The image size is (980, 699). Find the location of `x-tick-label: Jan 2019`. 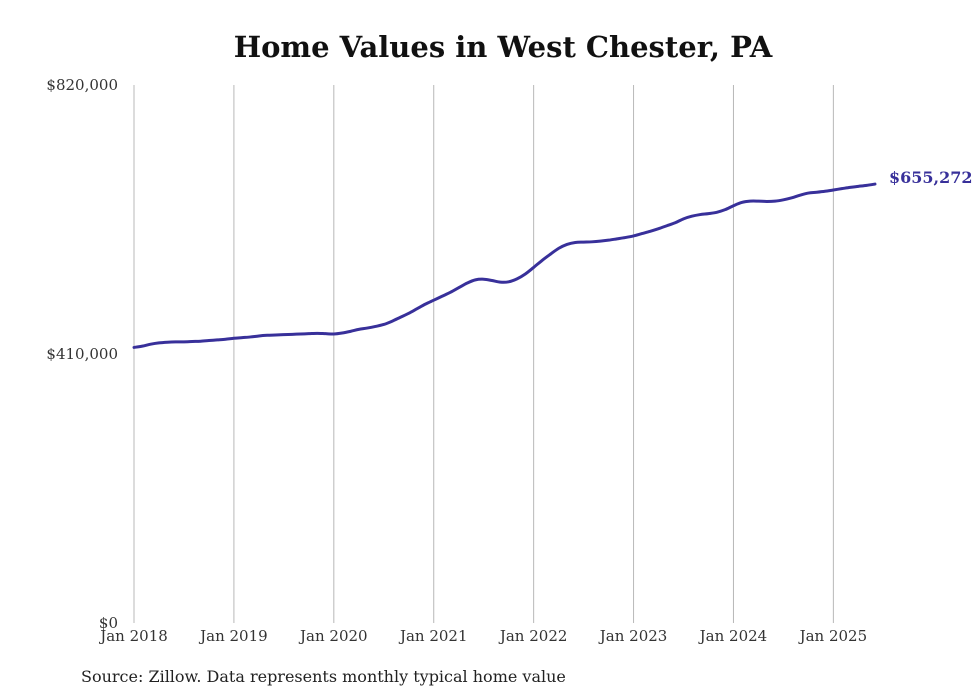

x-tick-label: Jan 2019 is located at coordinates (233, 636).